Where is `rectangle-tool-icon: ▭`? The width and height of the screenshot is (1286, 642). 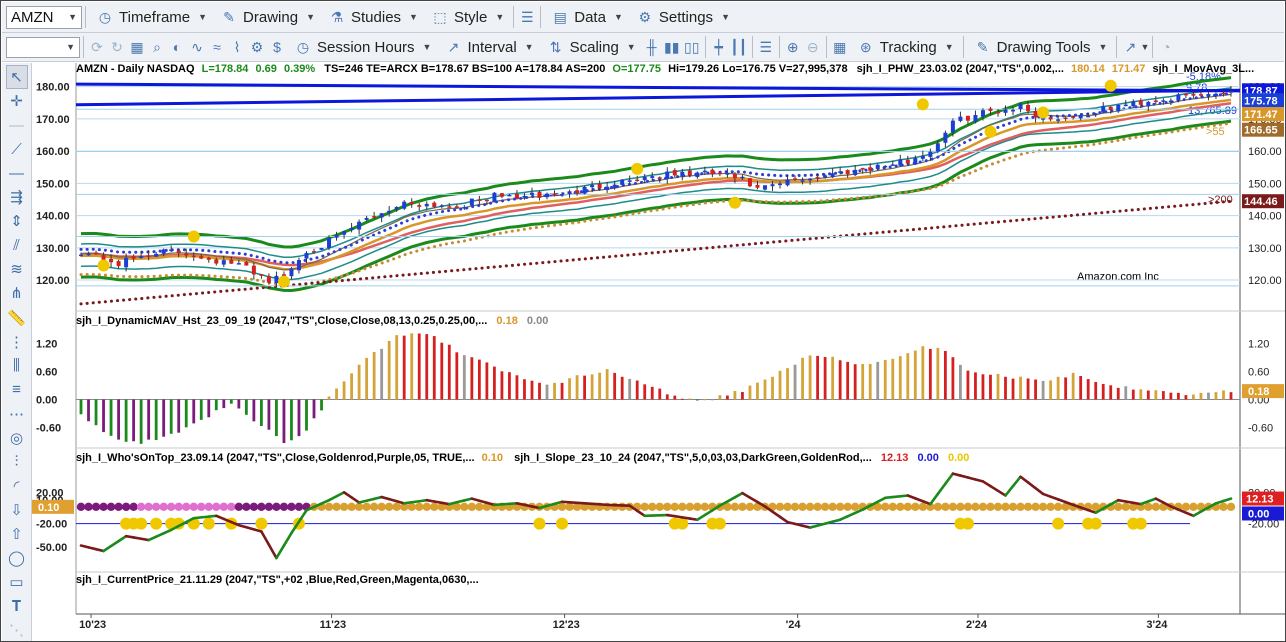
rectangle-tool-icon: ▭ is located at coordinates (16, 583).